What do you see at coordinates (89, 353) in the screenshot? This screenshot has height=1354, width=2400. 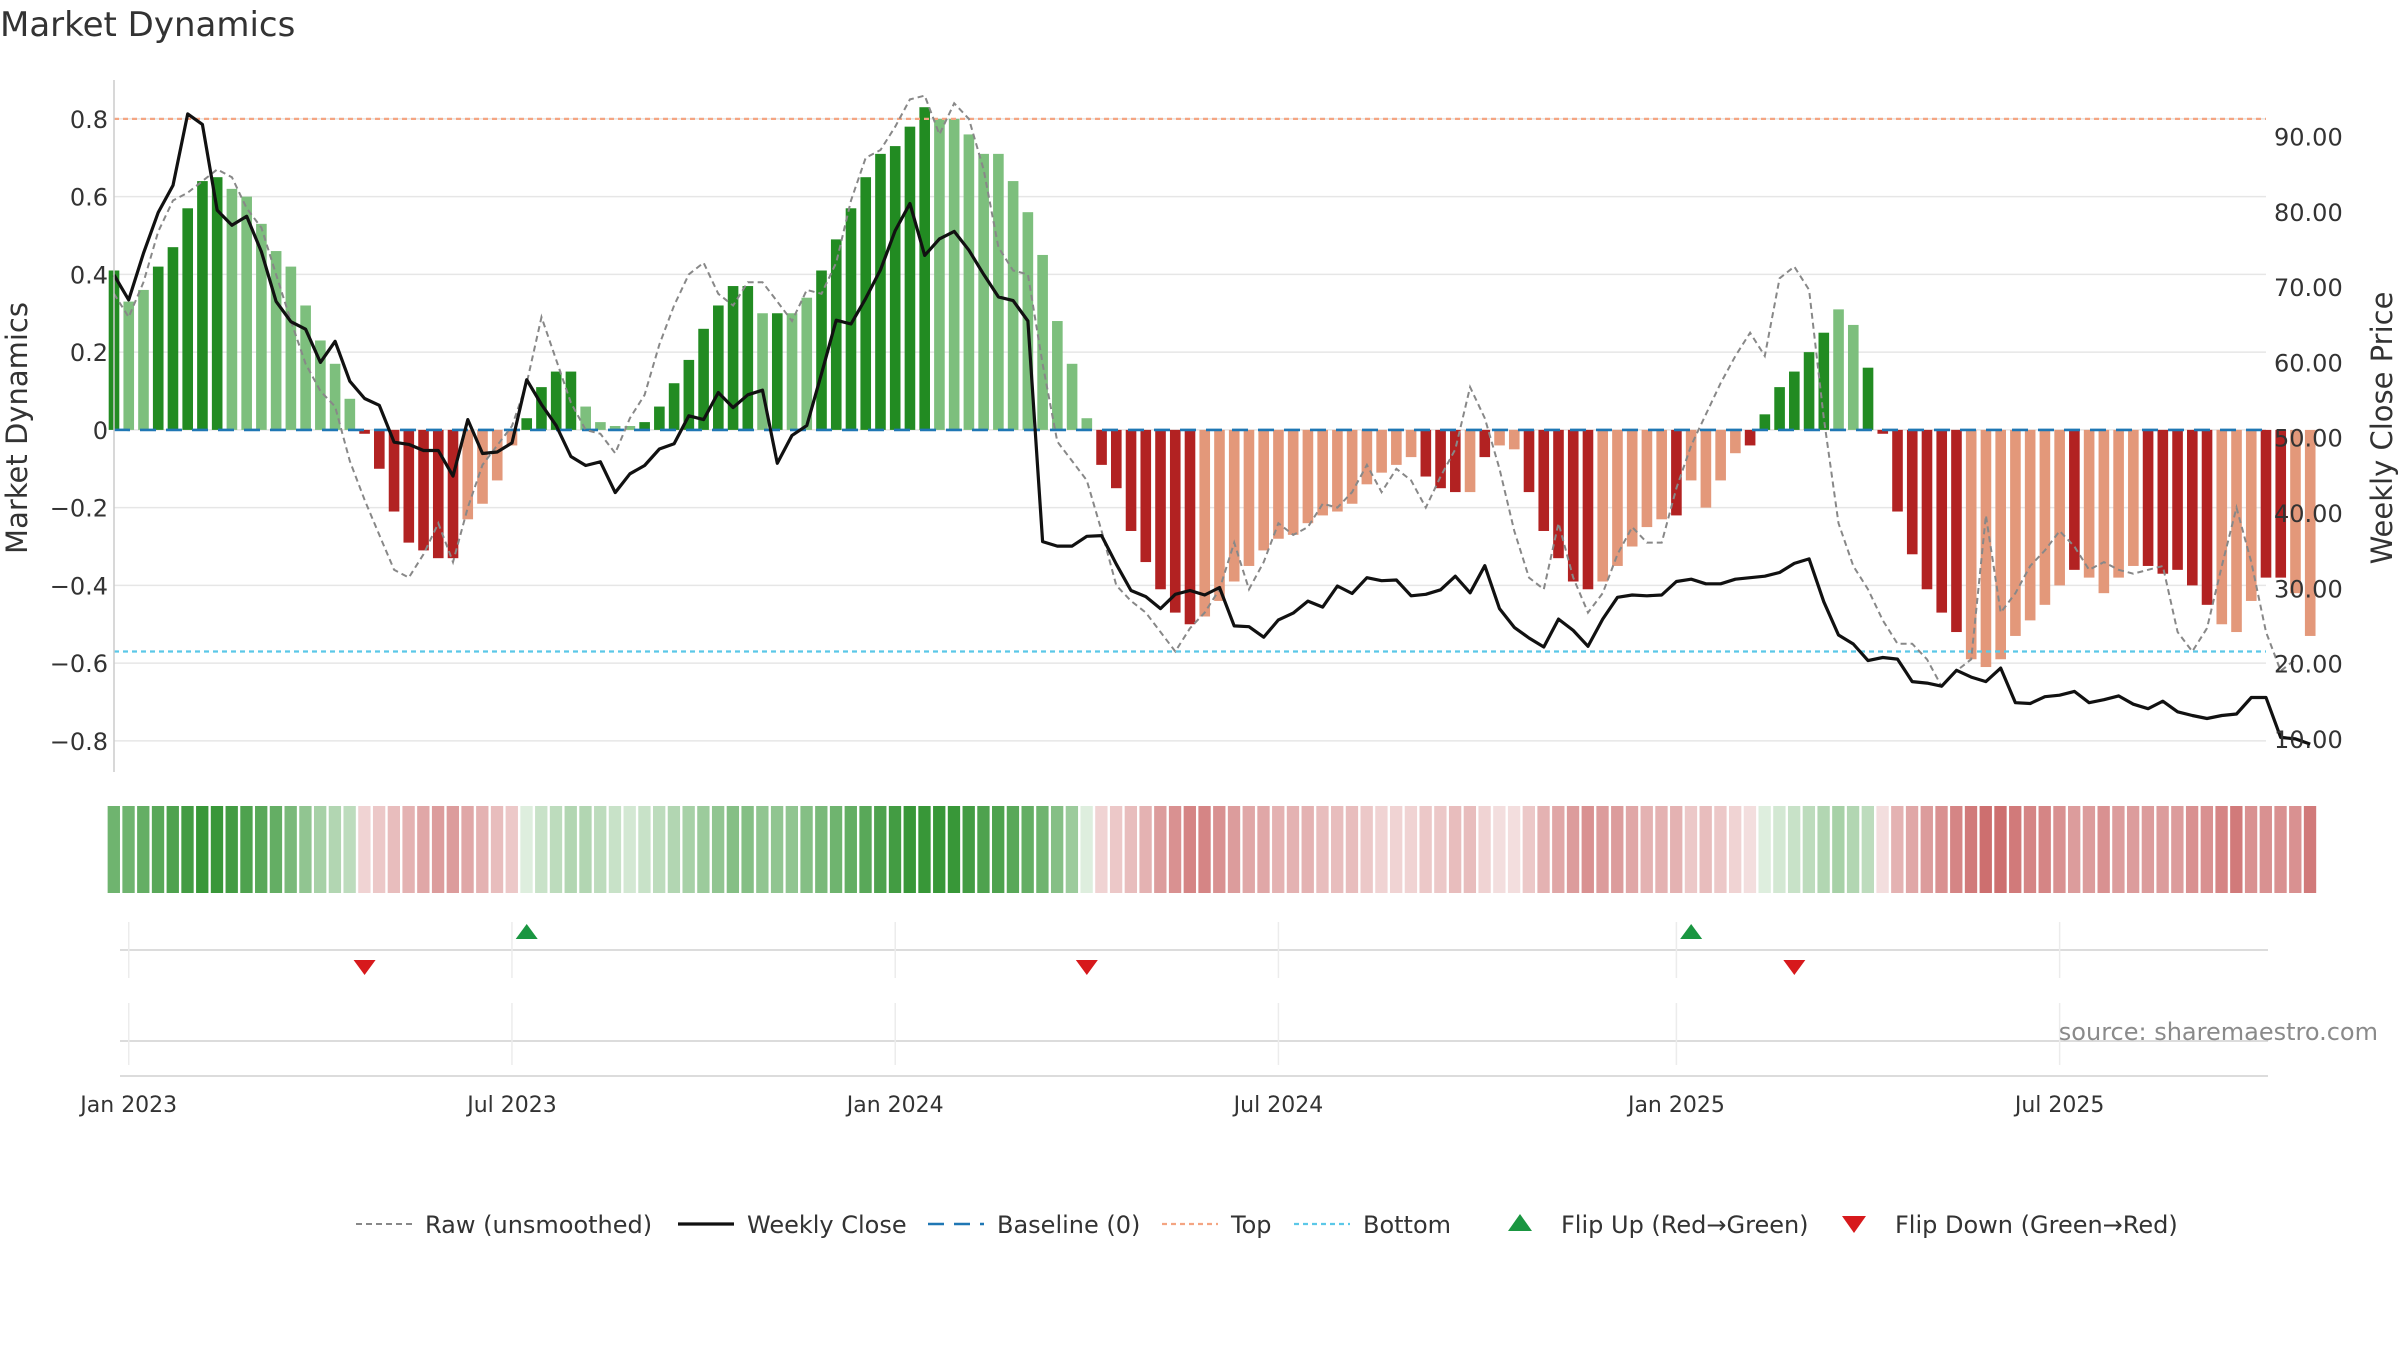 I see `y-tick-label: 0.2` at bounding box center [89, 353].